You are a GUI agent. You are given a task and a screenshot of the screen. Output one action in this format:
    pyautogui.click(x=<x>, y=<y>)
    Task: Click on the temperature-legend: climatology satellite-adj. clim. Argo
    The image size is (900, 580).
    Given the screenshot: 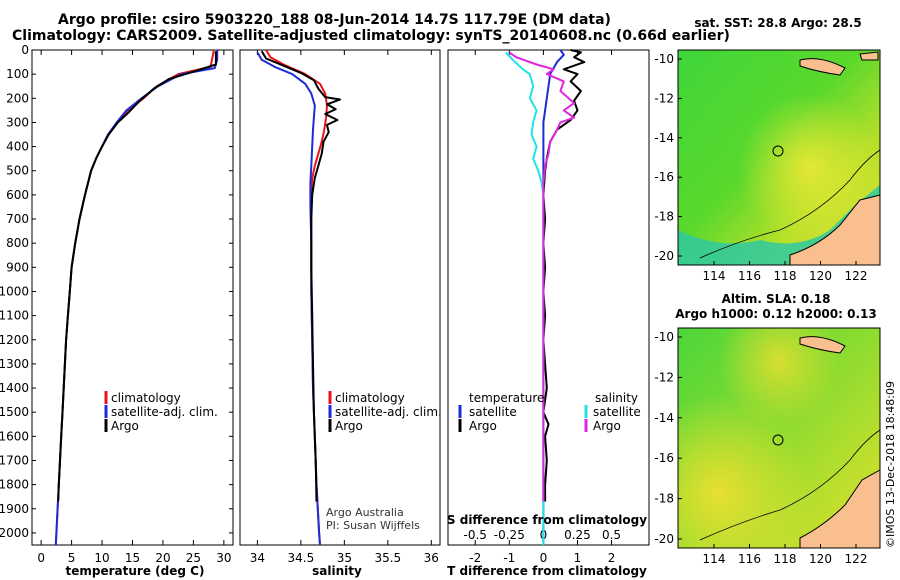 What is the action you would take?
    pyautogui.click(x=161, y=412)
    